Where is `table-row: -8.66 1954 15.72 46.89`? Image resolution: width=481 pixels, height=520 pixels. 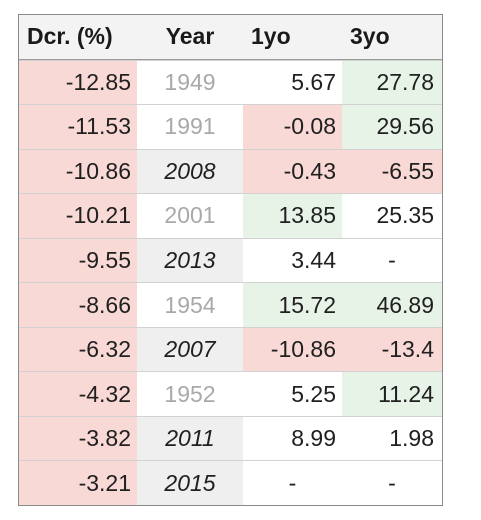
table-row: -8.66 1954 15.72 46.89 is located at coordinates (230, 304).